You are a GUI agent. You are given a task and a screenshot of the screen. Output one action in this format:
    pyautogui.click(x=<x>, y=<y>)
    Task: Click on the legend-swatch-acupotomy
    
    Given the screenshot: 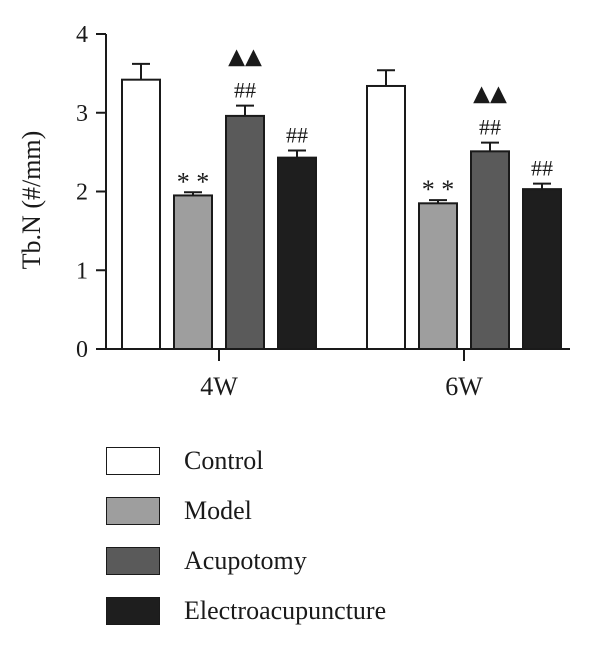 What is the action you would take?
    pyautogui.click(x=133, y=561)
    